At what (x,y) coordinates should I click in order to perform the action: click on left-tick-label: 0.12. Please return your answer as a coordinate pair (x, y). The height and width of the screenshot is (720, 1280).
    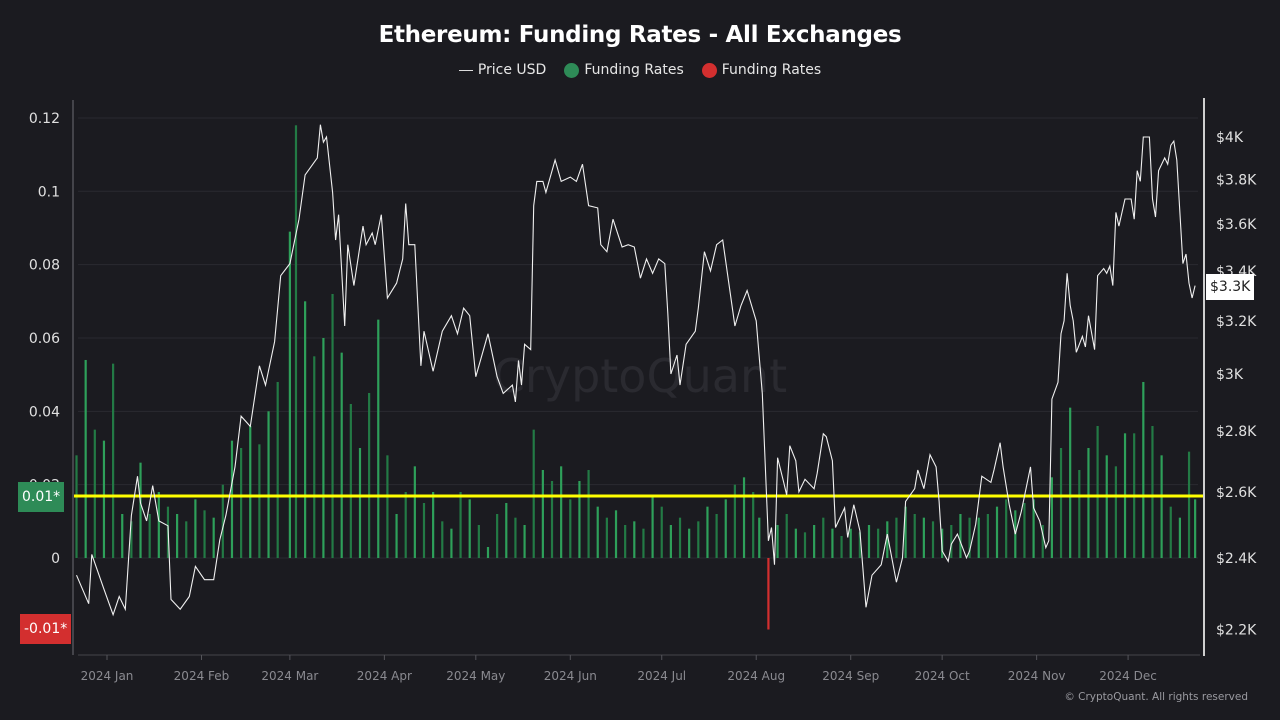
    Looking at the image, I should click on (44, 119).